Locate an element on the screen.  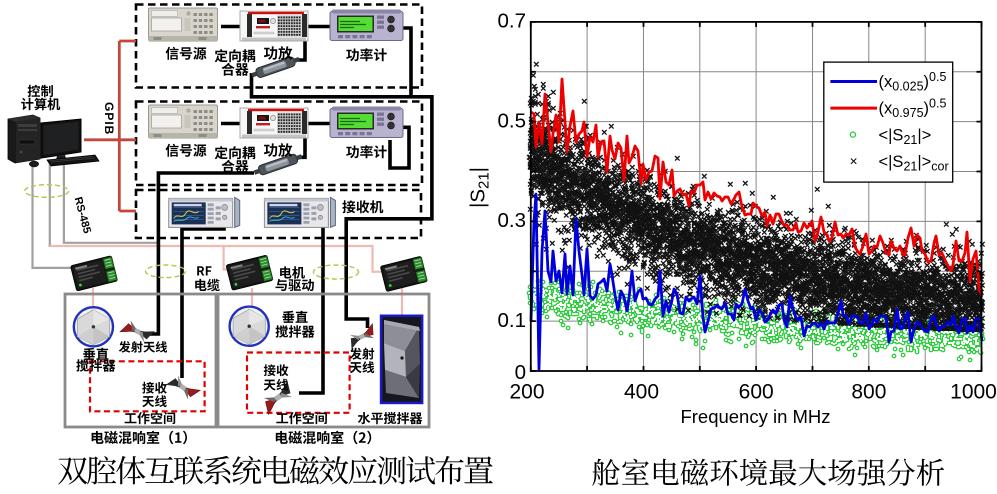
svg-text: RS-485 is located at coordinates (82, 215).